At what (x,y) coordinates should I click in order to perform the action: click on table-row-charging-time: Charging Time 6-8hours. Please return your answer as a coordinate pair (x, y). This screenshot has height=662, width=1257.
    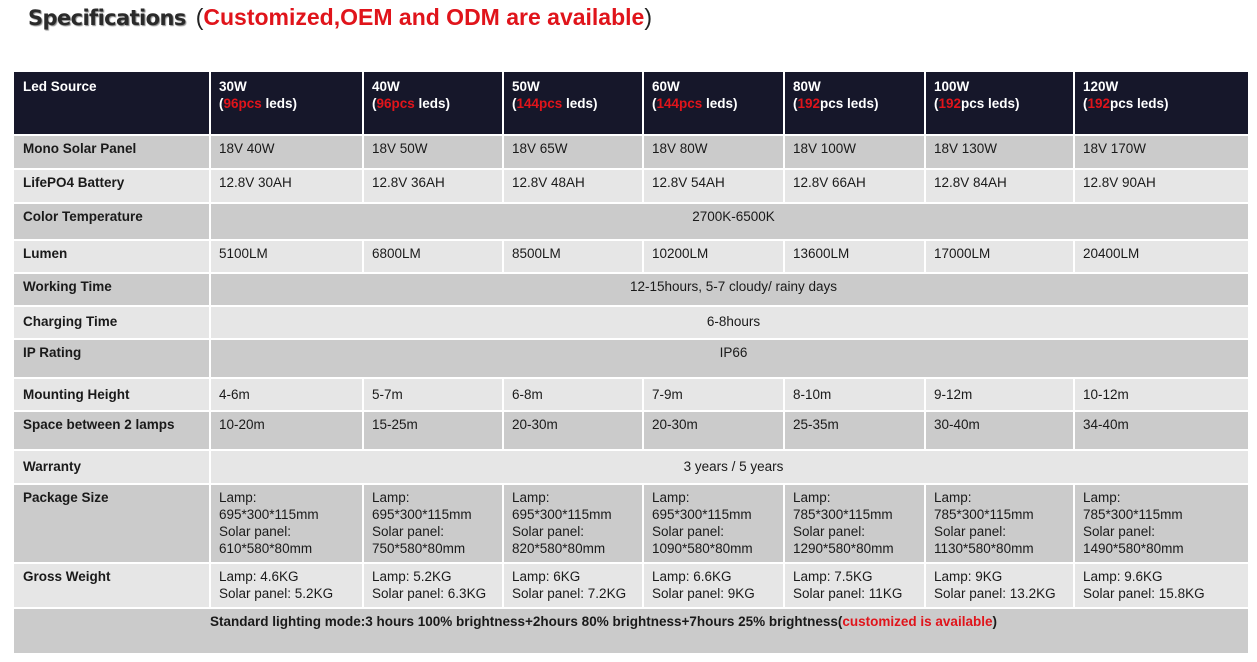
    Looking at the image, I should click on (631, 322).